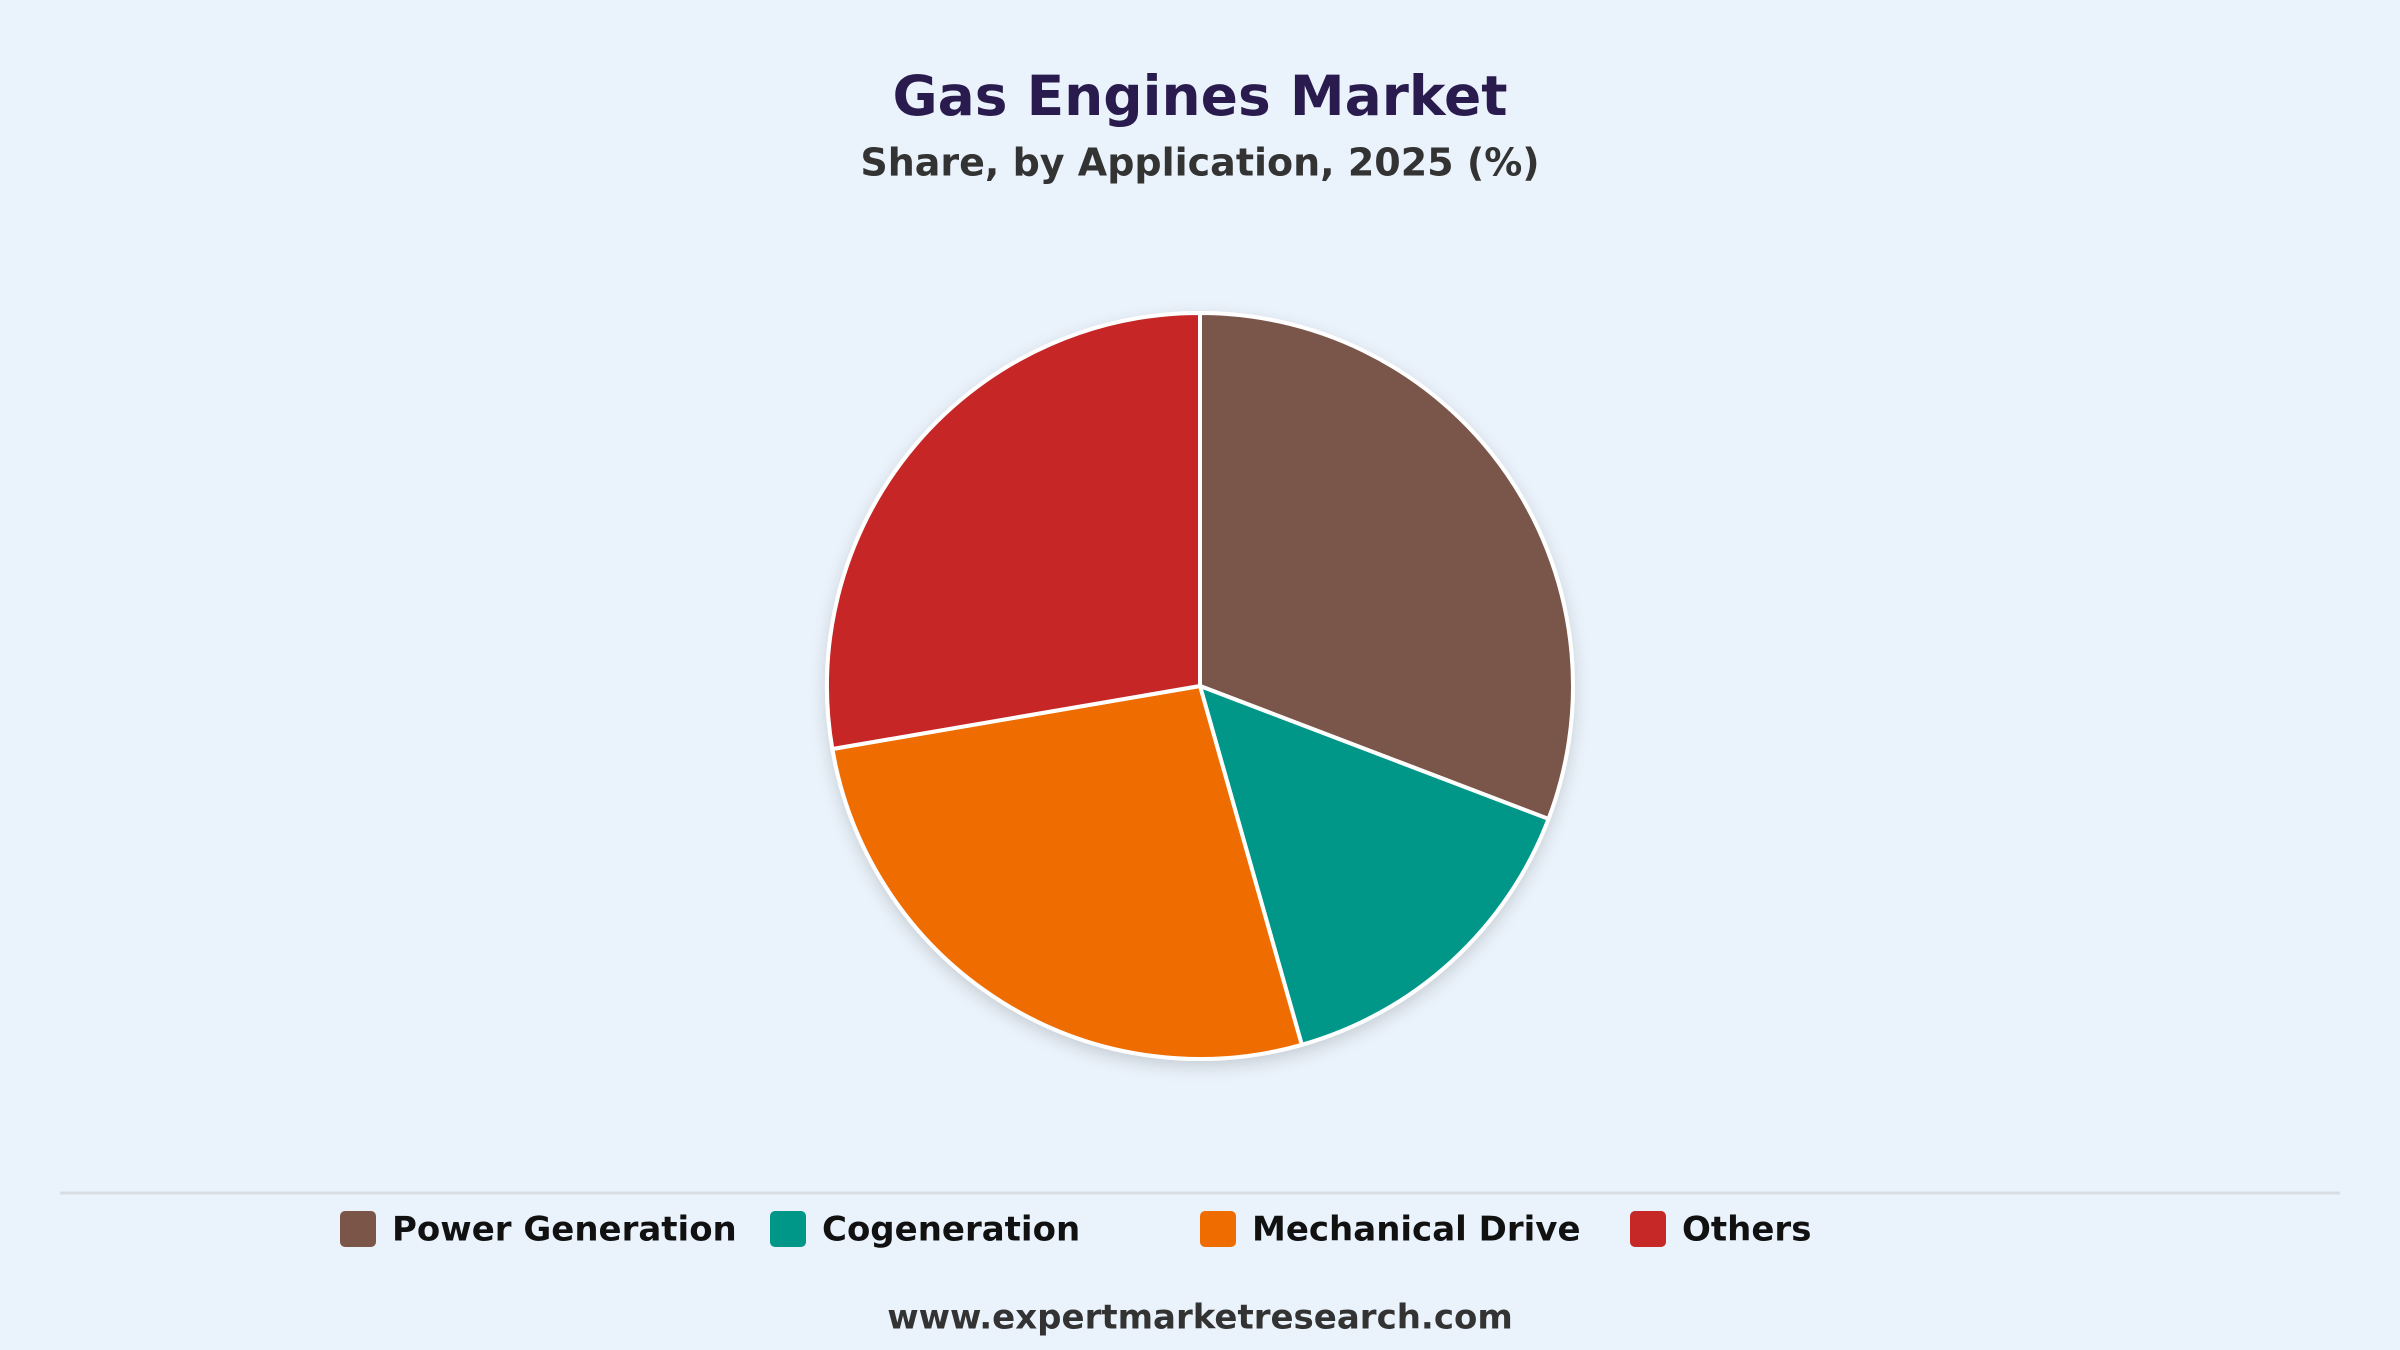 The height and width of the screenshot is (1350, 2400). Describe the element at coordinates (1199, 96) in the screenshot. I see `chart-title: Gas Engines Market` at that location.